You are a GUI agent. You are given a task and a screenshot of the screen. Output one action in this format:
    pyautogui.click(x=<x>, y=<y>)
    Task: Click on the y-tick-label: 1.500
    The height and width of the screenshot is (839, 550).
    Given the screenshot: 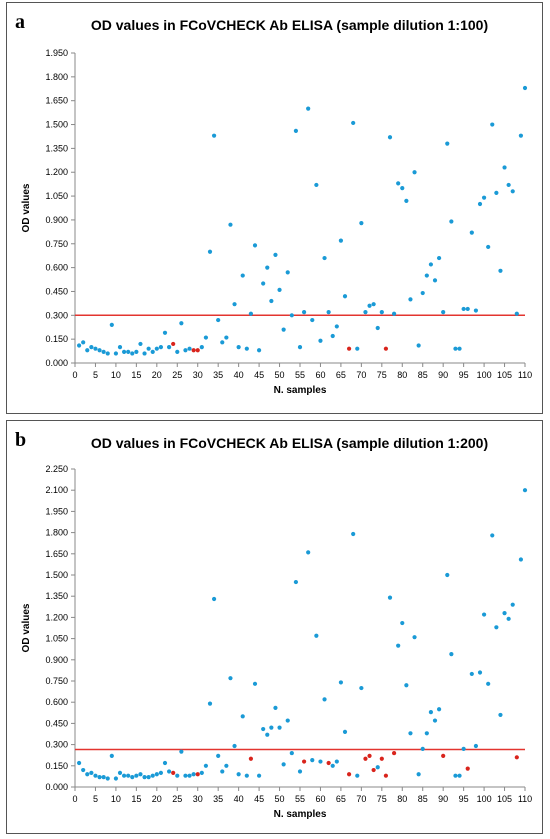 What is the action you would take?
    pyautogui.click(x=56, y=125)
    